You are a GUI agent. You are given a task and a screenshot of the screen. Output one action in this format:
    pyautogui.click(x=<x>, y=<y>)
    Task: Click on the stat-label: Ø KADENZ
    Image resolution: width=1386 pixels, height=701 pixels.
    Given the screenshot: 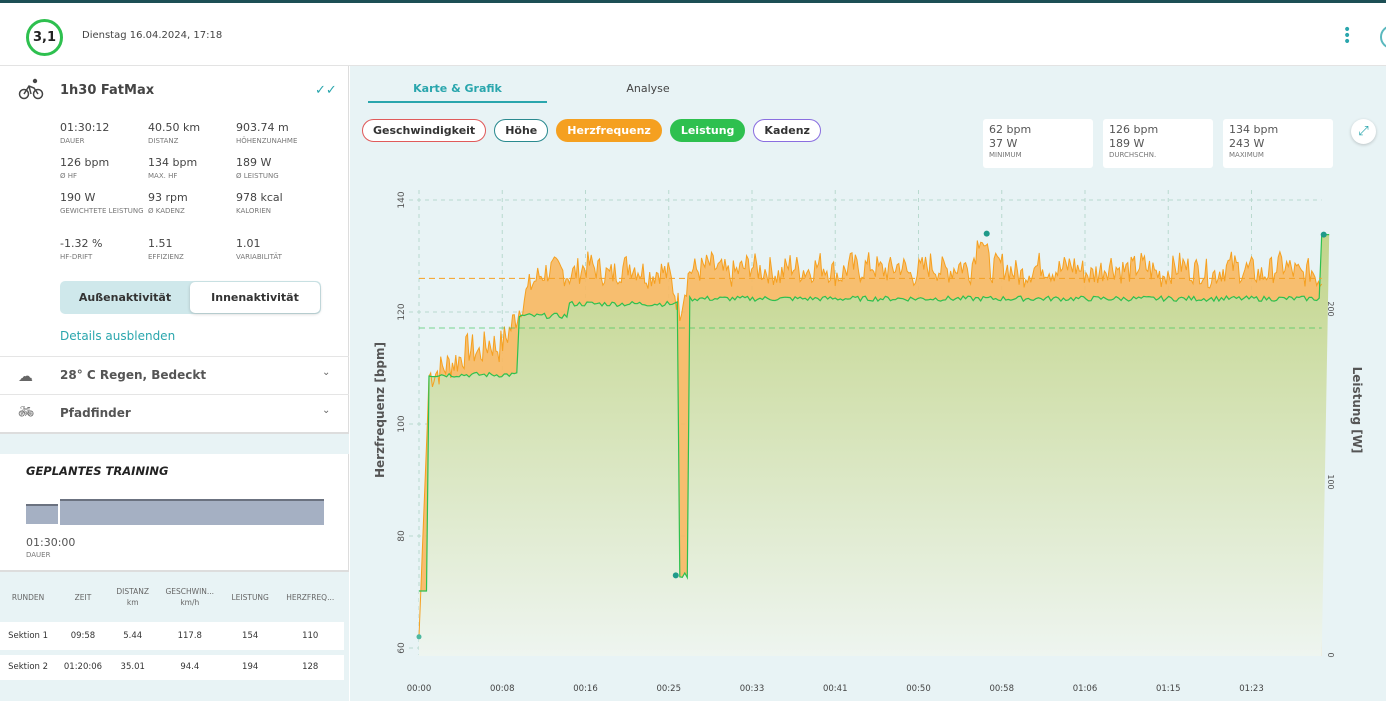 What is the action you would take?
    pyautogui.click(x=166, y=211)
    